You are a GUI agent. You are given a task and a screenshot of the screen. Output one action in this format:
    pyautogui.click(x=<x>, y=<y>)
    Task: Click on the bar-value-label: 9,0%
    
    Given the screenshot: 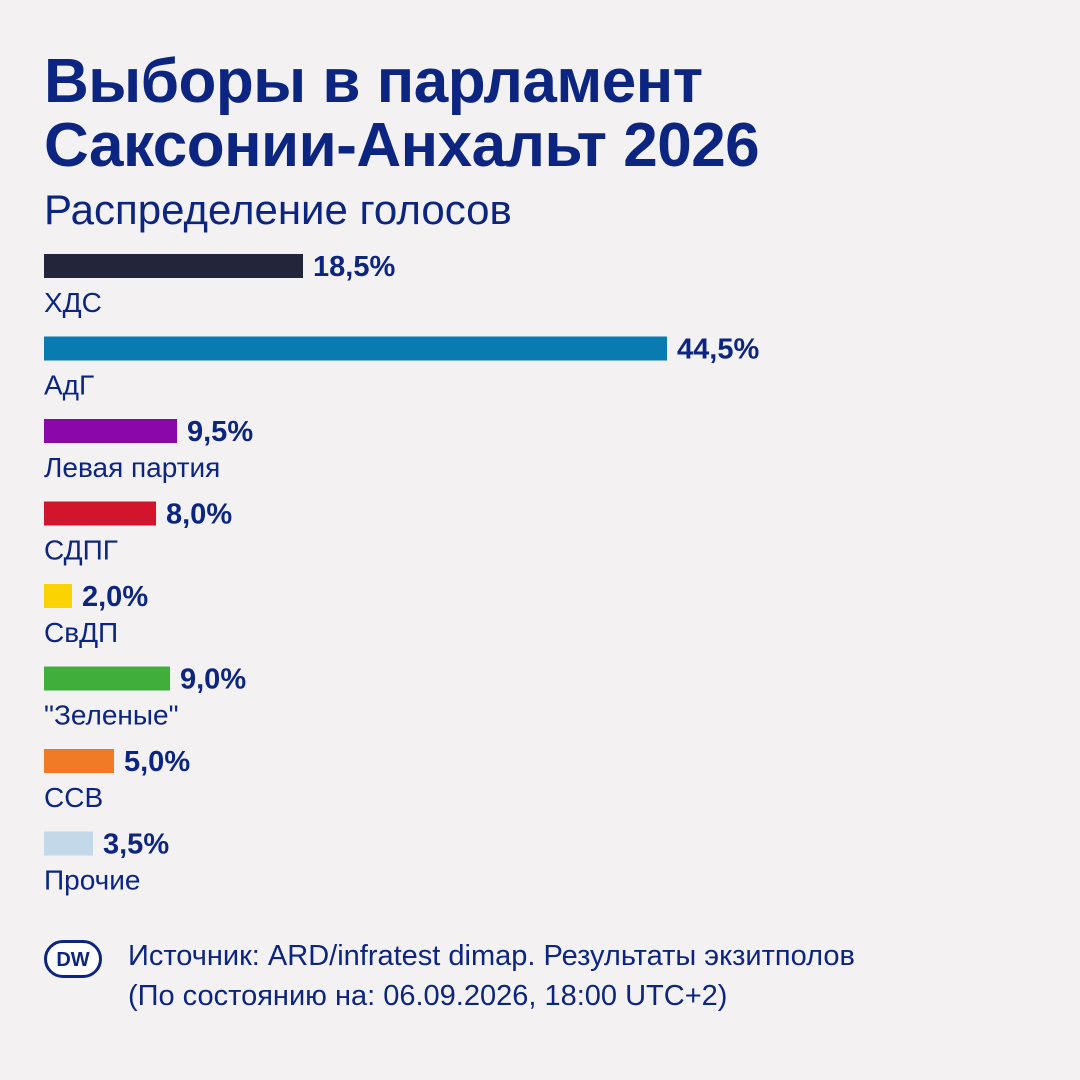 What is the action you would take?
    pyautogui.click(x=213, y=680)
    